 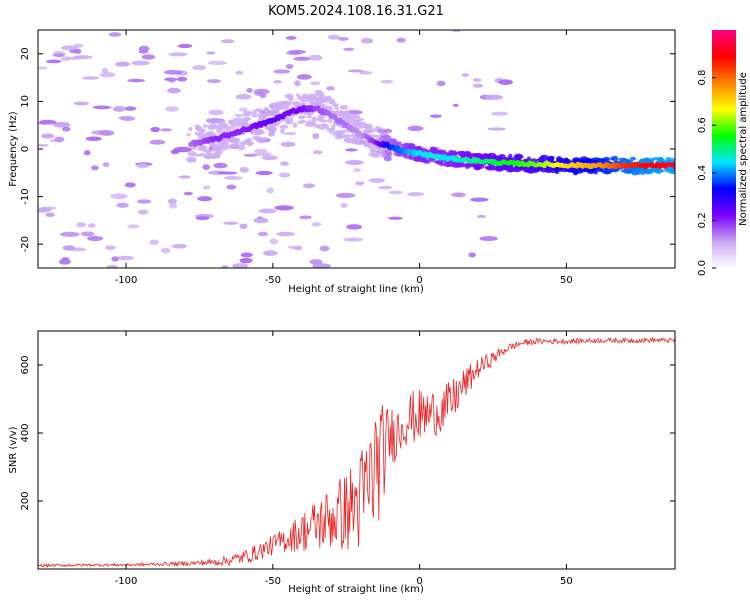 What do you see at coordinates (126, 280) in the screenshot?
I see `spectrogram-x-tick-label: -100` at bounding box center [126, 280].